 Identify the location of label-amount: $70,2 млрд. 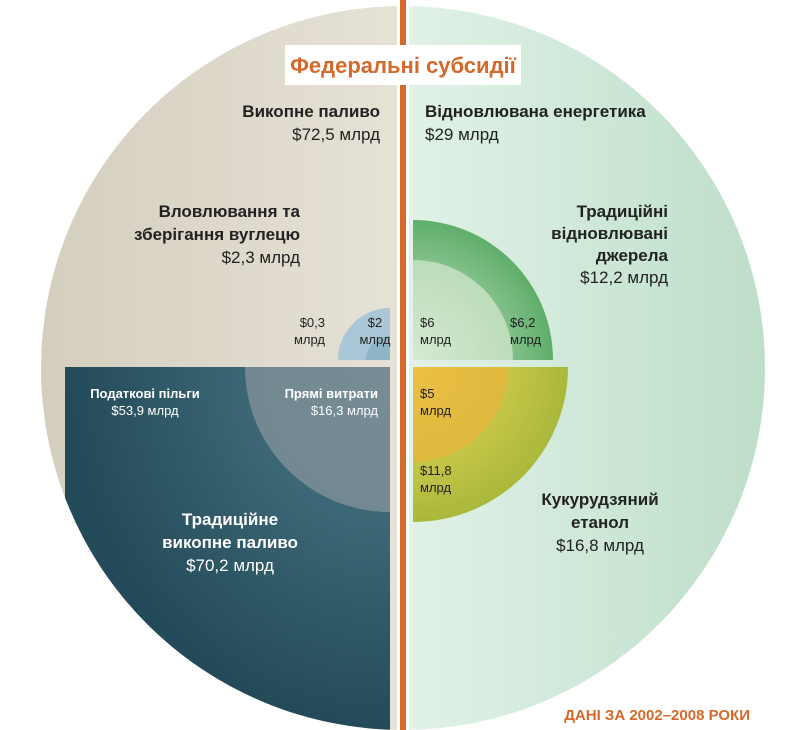
(230, 565).